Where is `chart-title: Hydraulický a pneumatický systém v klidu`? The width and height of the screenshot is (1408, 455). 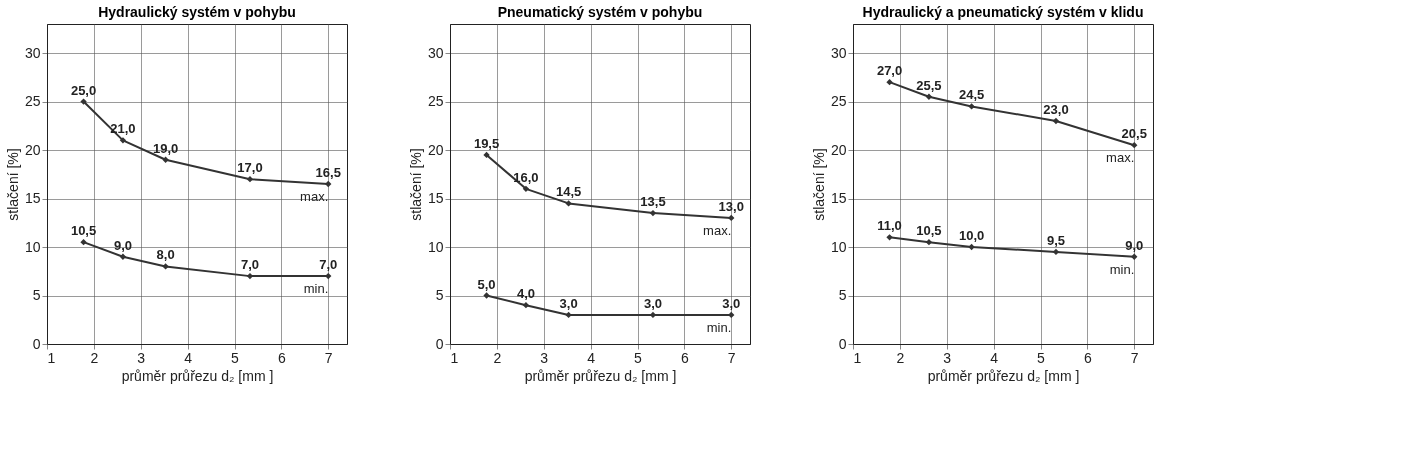
chart-title: Hydraulický a pneumatický systém v klidu is located at coordinates (1003, 12).